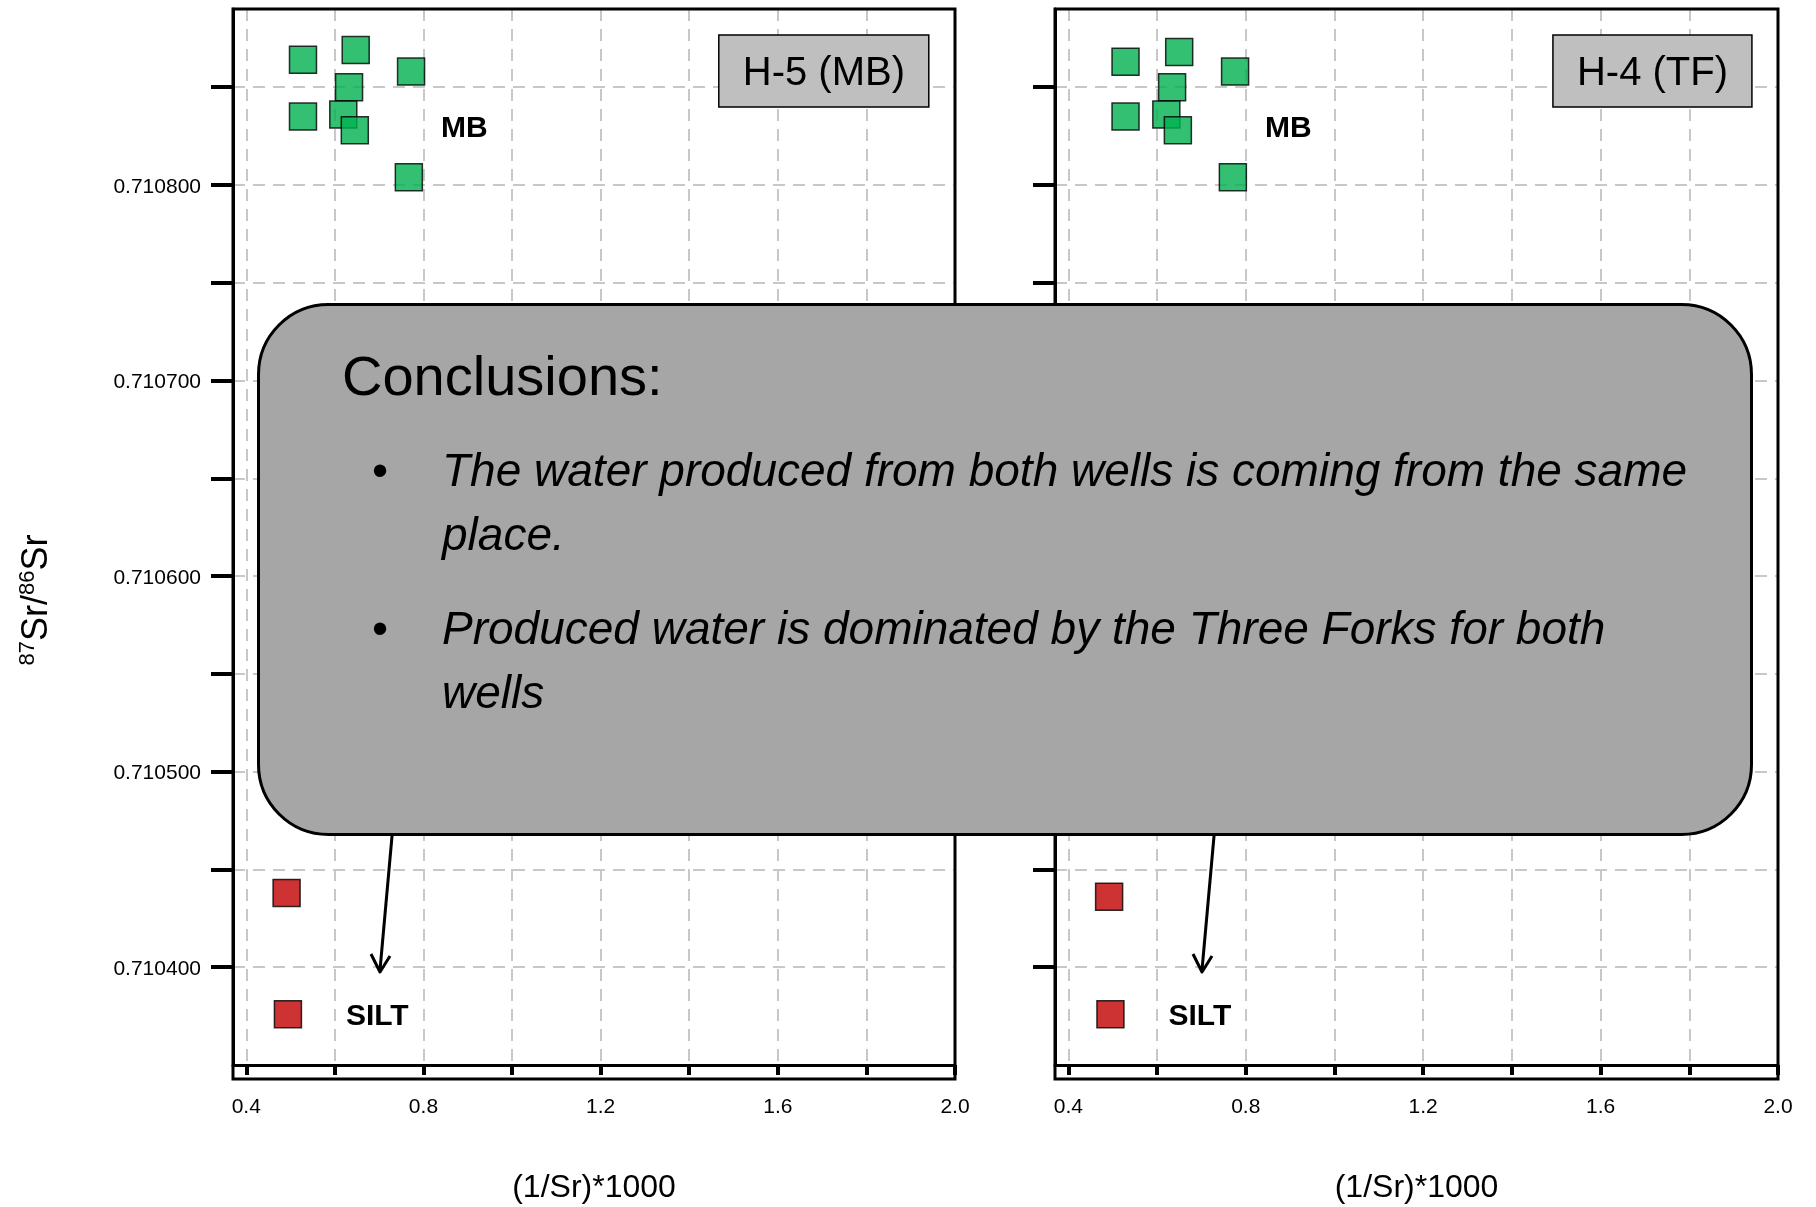 This screenshot has width=1816, height=1207. I want to click on annotation: • Produced water is dominated by the Three Forks for both wells, so click(989, 659).